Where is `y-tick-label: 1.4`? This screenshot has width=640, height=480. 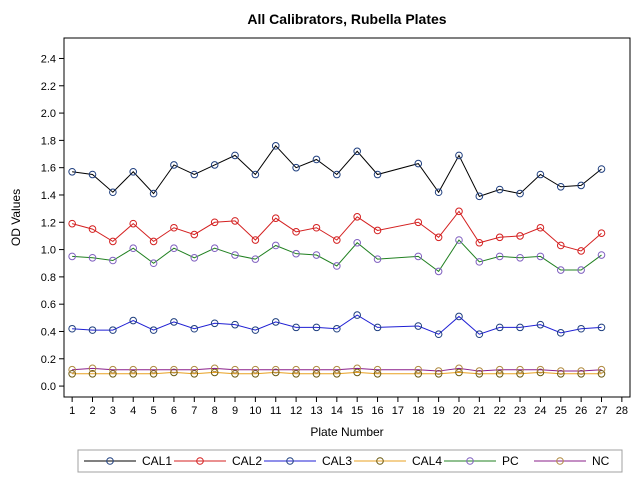
y-tick-label: 1.4 is located at coordinates (48, 196).